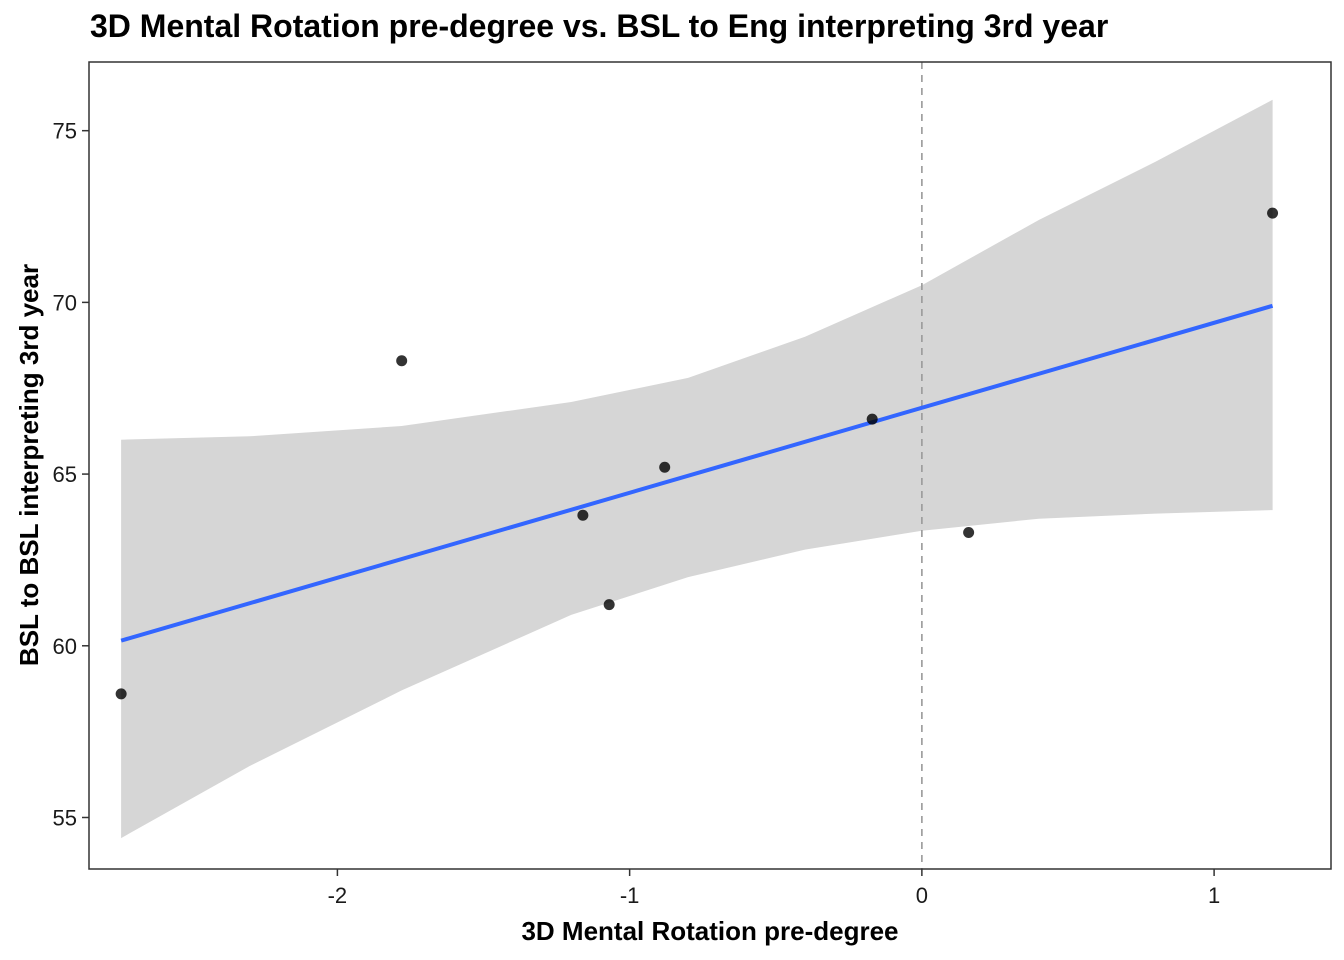  Describe the element at coordinates (65, 131) in the screenshot. I see `y-tick-label: 75` at that location.